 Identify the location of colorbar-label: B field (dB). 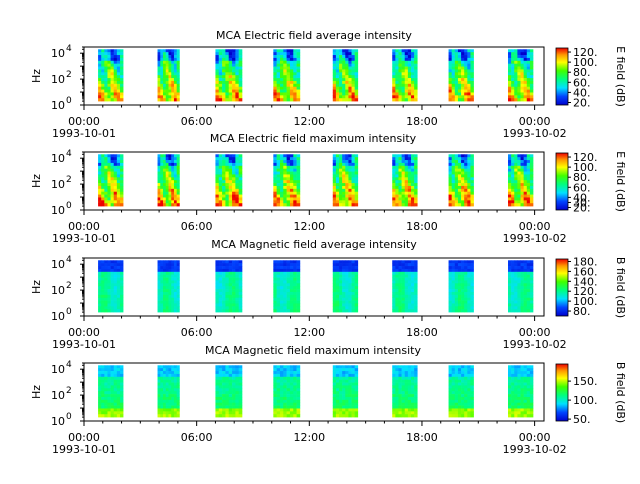
(620, 287).